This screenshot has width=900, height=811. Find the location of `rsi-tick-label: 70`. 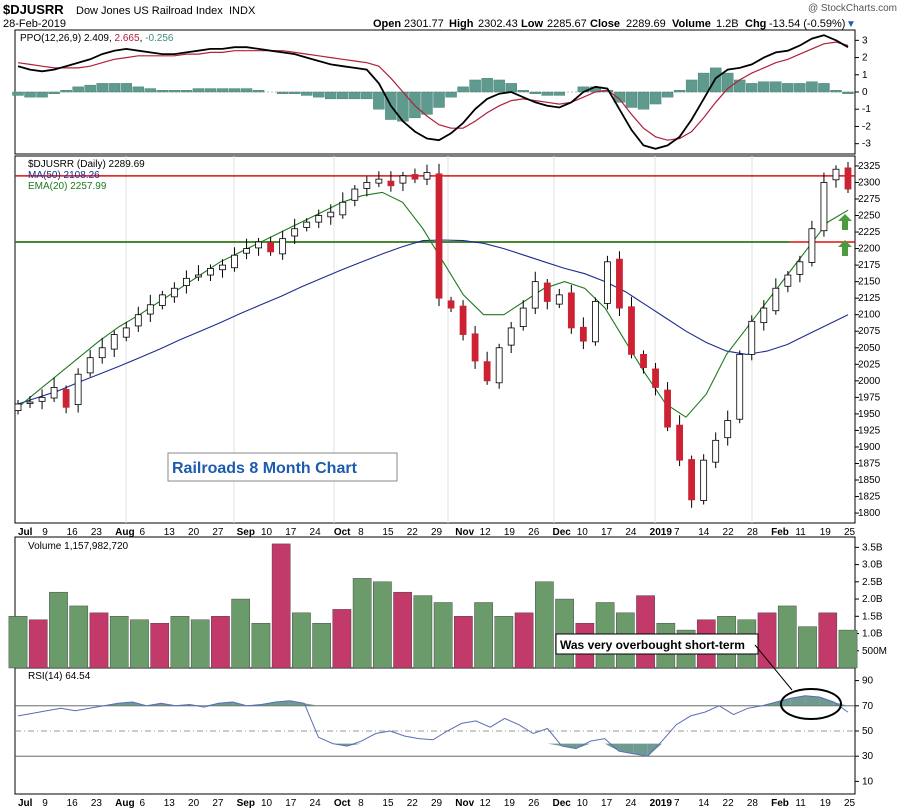

rsi-tick-label: 70 is located at coordinates (868, 706).